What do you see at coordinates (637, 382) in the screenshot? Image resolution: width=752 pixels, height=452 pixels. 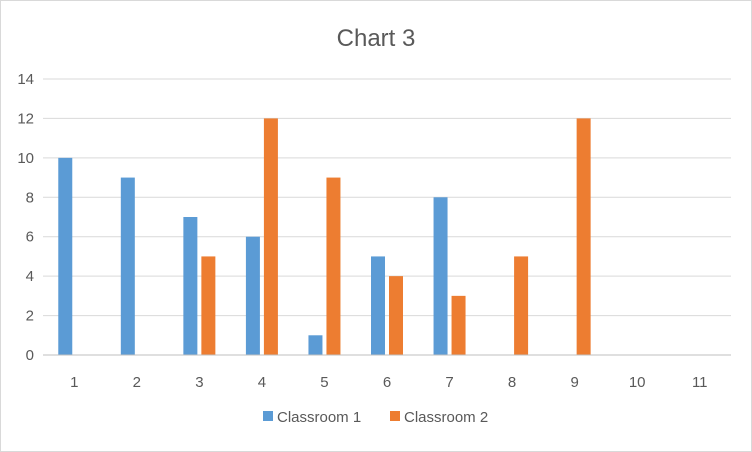 I see `x-tick-label: 10` at bounding box center [637, 382].